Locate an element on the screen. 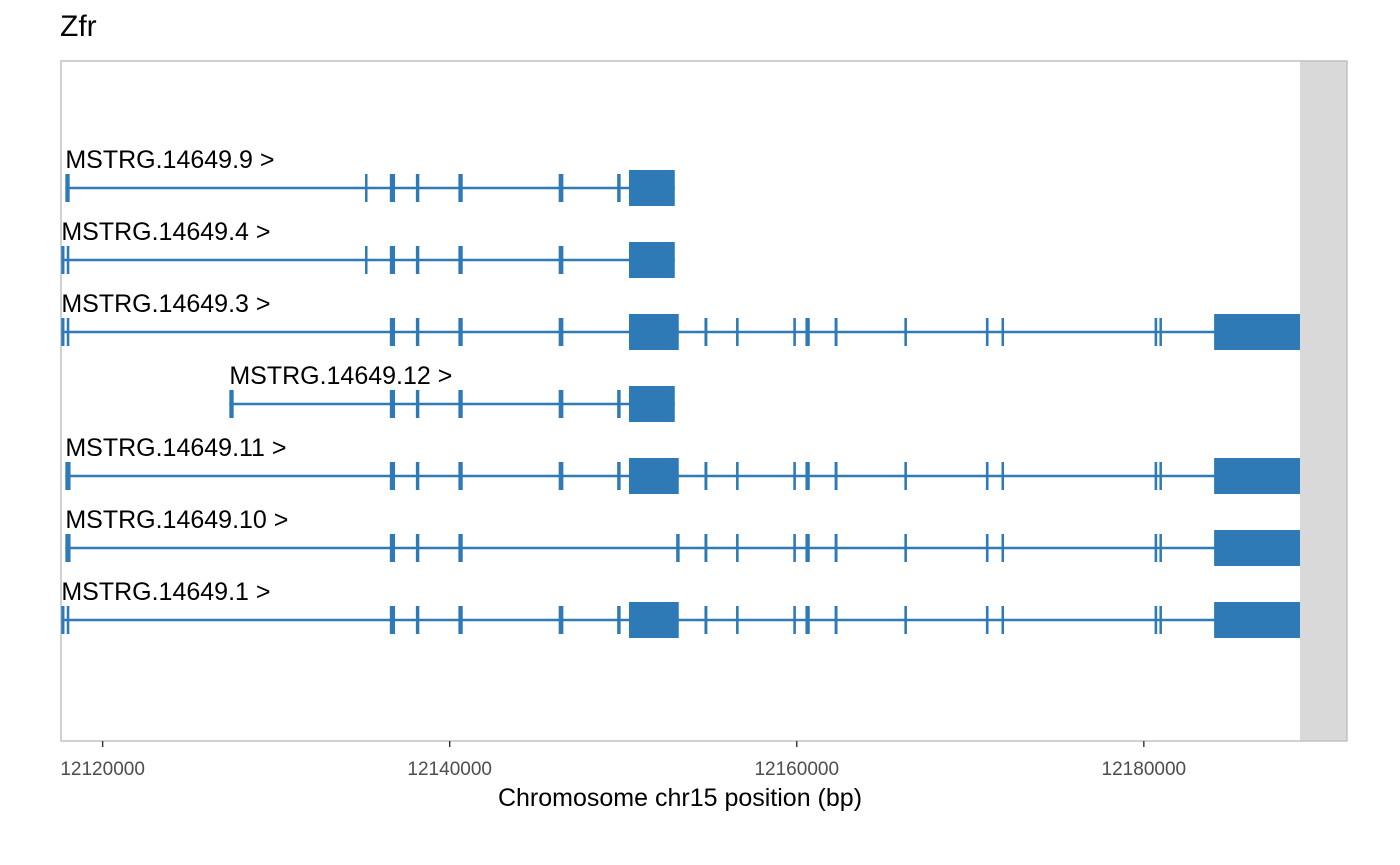  transcript-MSTRG-14649-10: MSTRG.14649.10 > is located at coordinates (682, 536).